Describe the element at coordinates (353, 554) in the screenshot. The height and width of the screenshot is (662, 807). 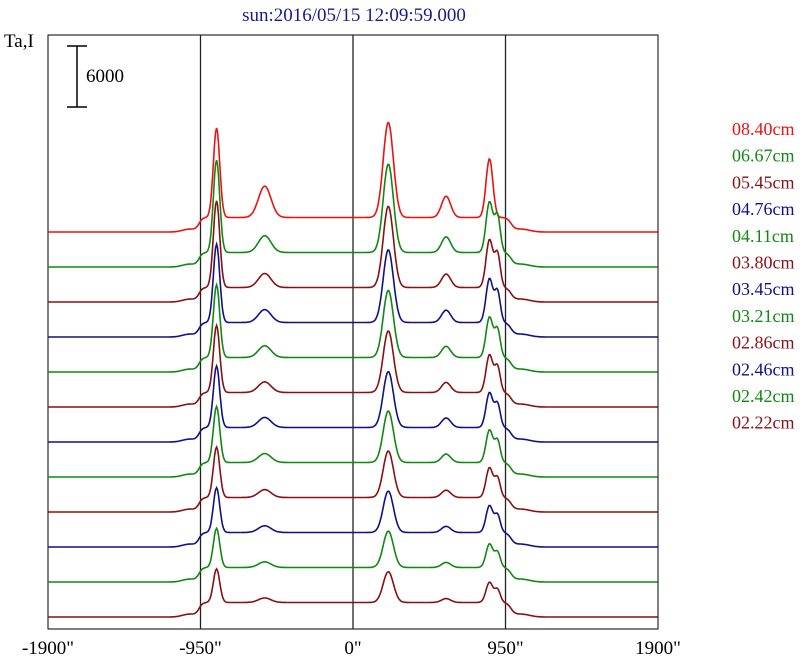
I see `trace-02-42cm` at that location.